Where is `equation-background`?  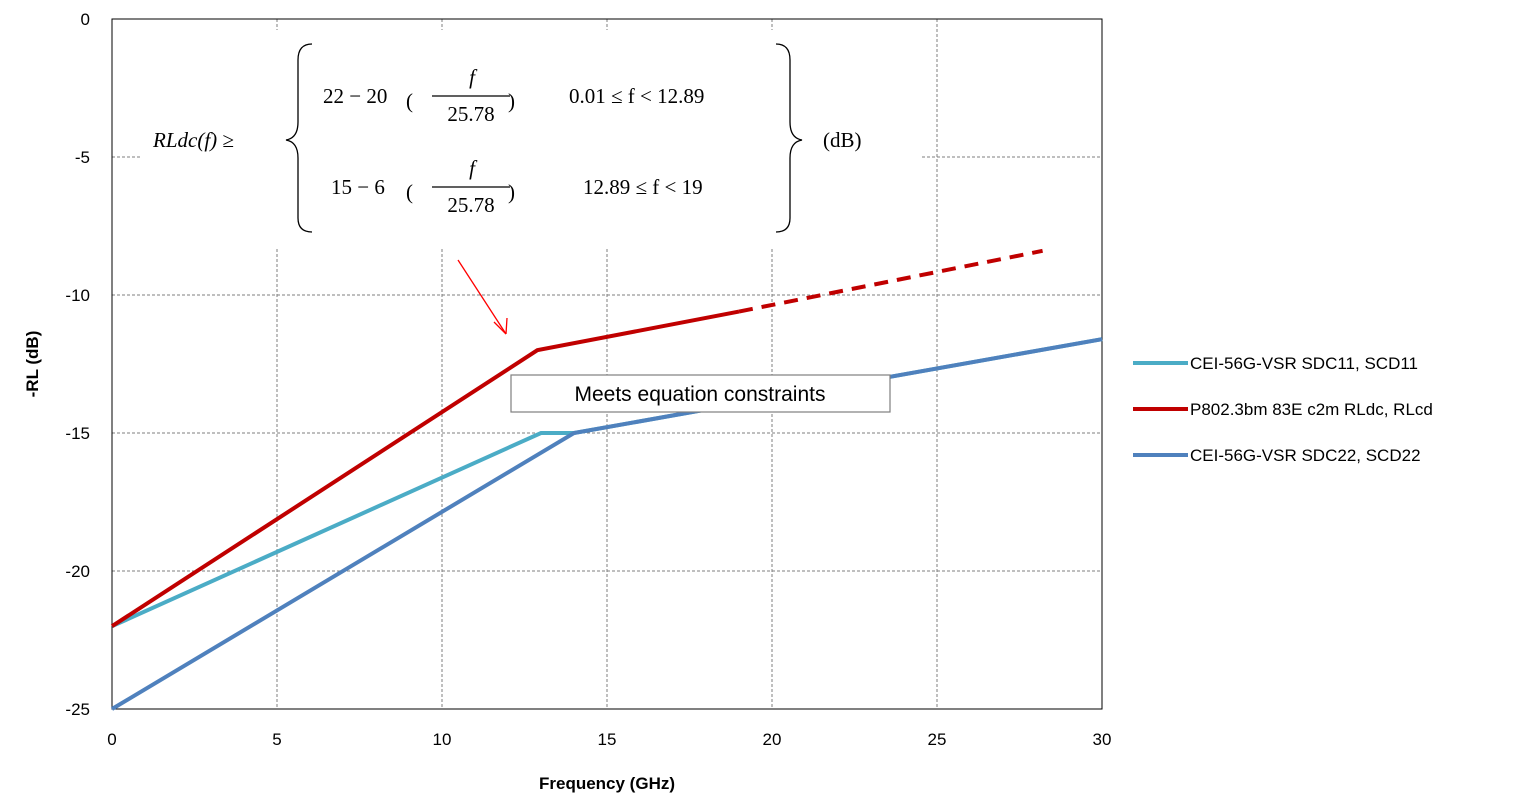
equation-background is located at coordinates (530, 139).